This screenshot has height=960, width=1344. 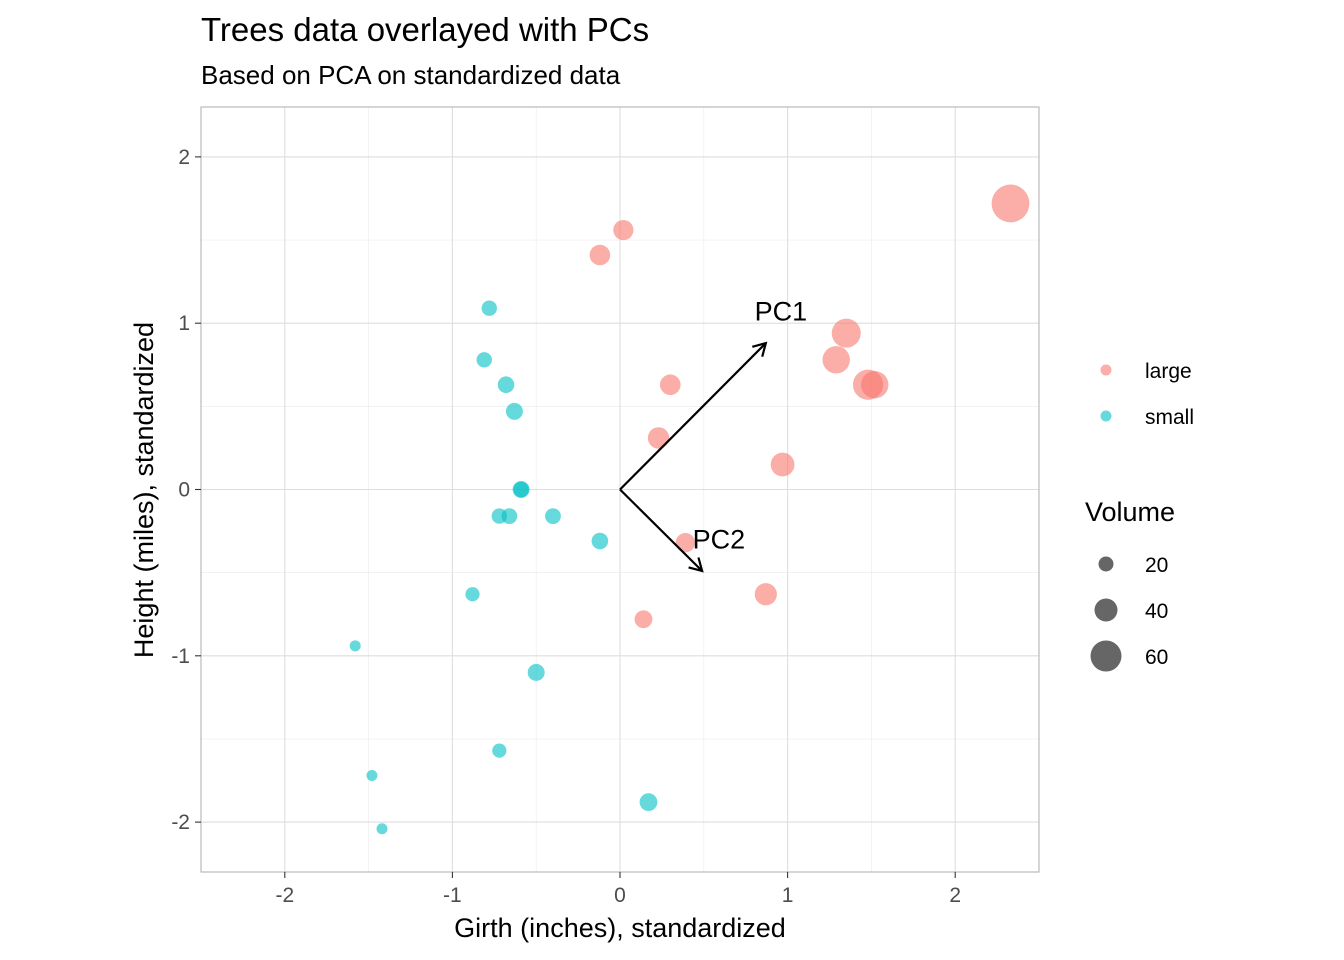 I want to click on chart-title: Trees data overlayed with PCs, so click(x=425, y=29).